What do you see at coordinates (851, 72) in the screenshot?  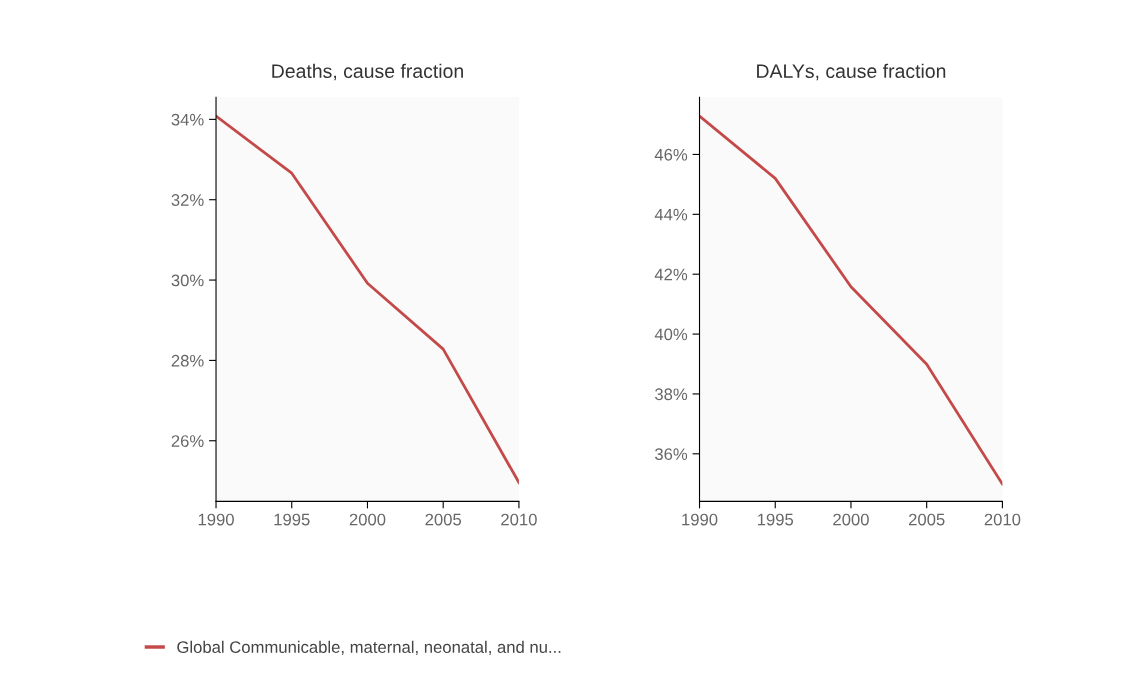 I see `chart-title: DALYs, cause fraction` at bounding box center [851, 72].